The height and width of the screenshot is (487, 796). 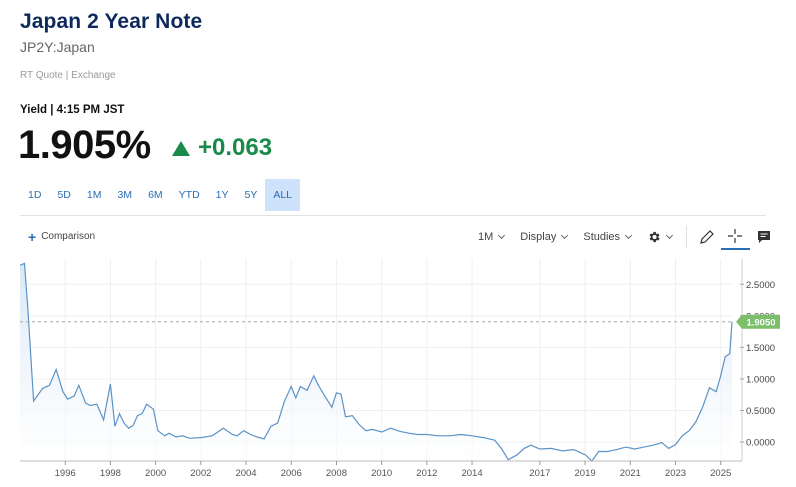 I want to click on comparison-label: Comparison, so click(x=68, y=236).